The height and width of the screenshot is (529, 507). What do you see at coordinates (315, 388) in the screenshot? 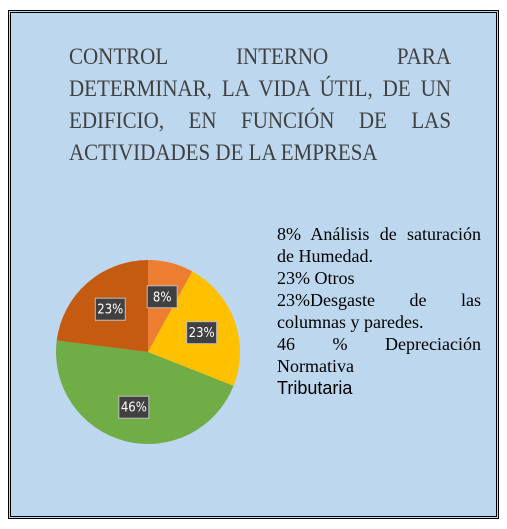
I see `legend-text: Tributaria` at bounding box center [315, 388].